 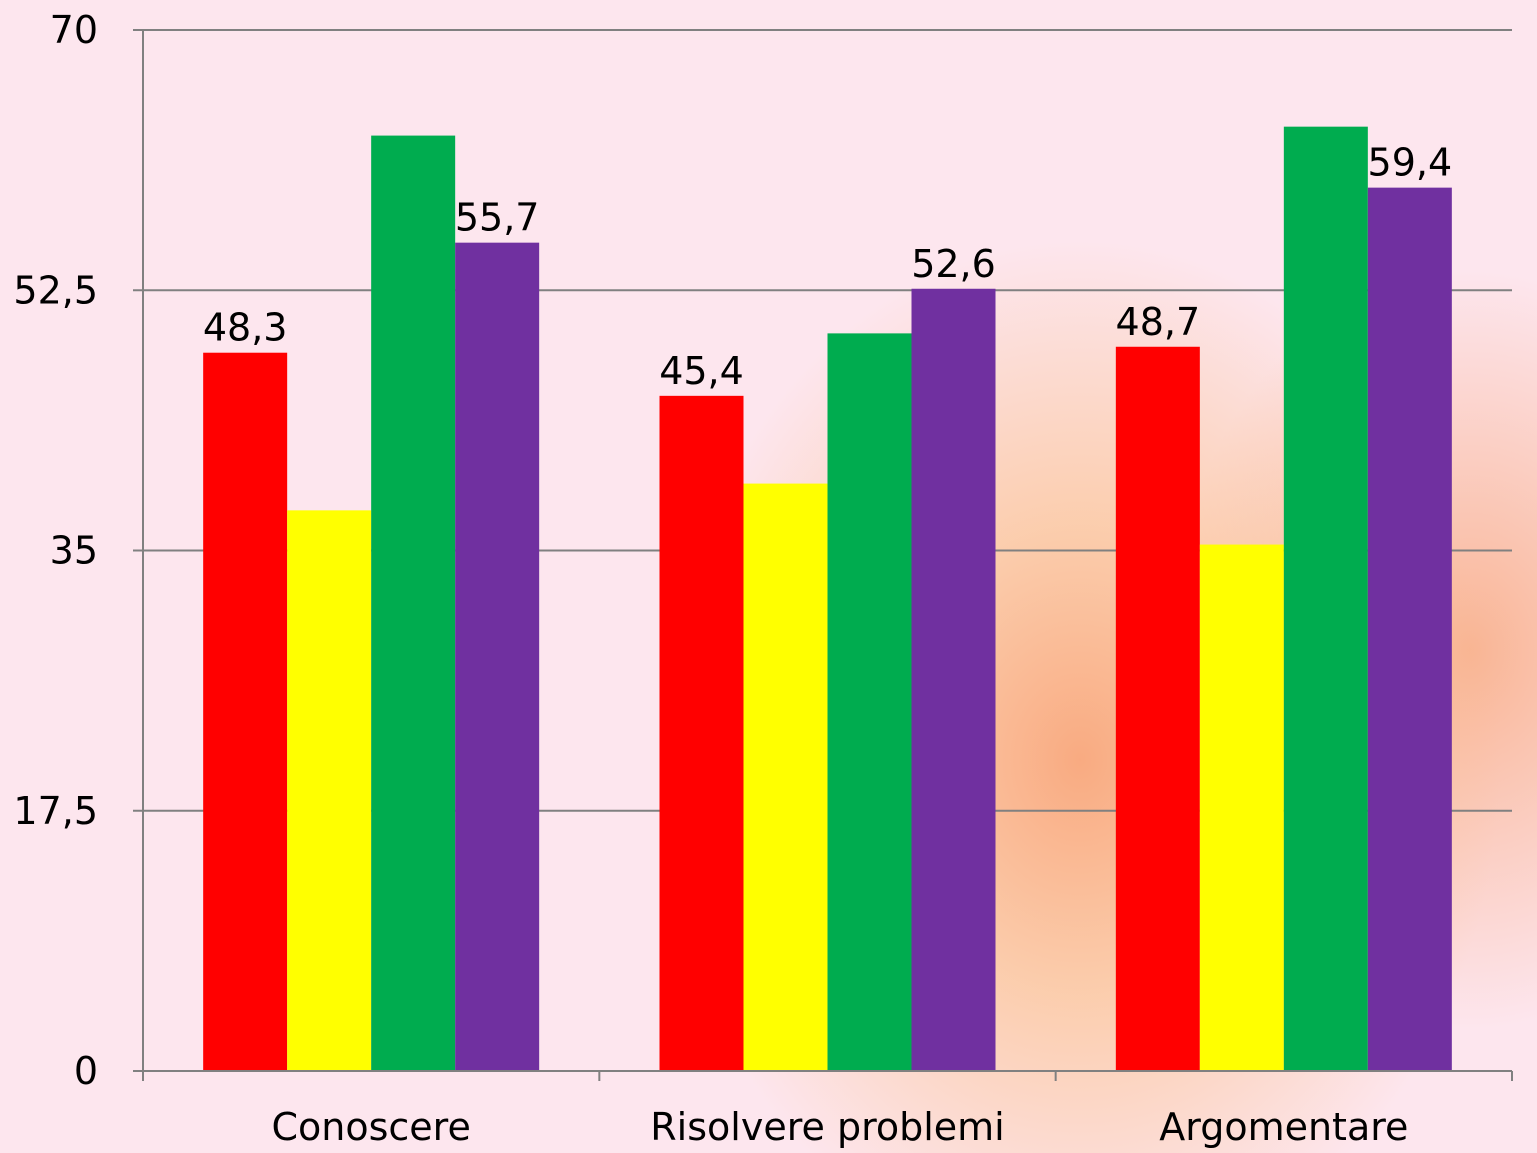 I want to click on y-tick-label: 35, so click(x=74, y=551).